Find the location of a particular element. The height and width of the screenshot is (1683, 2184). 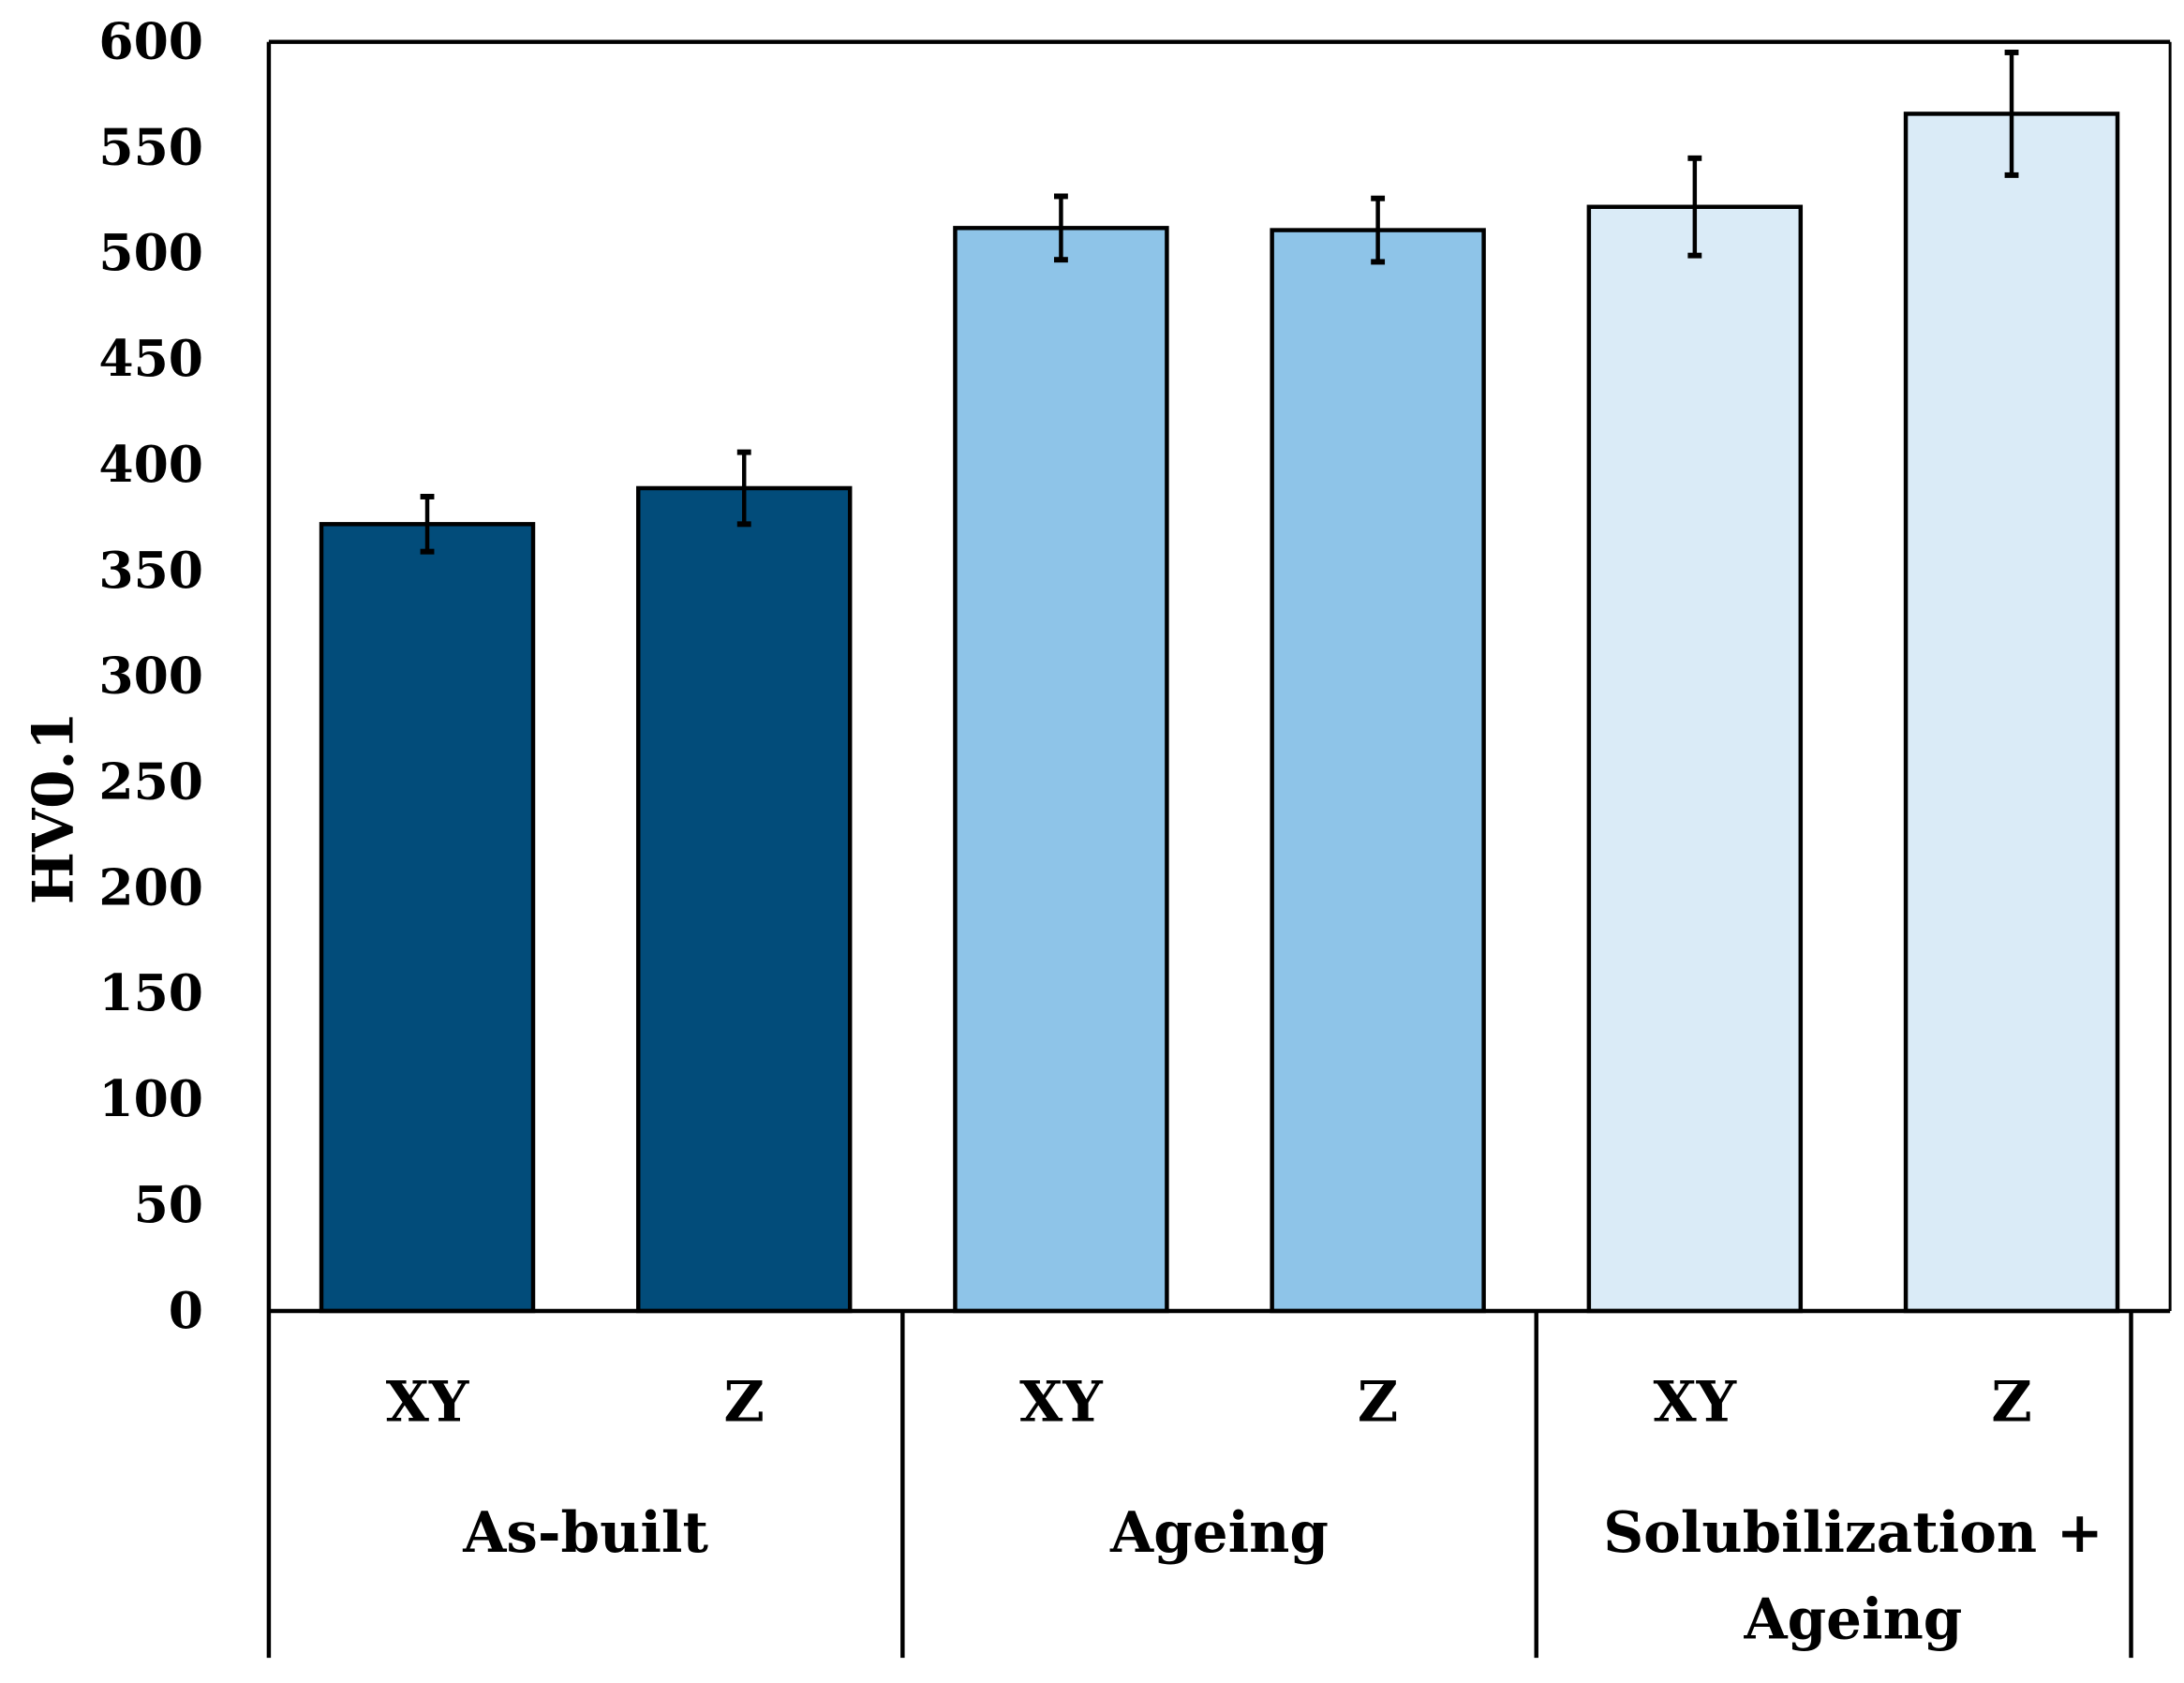

y-tick-label: 50 is located at coordinates (168, 1204).